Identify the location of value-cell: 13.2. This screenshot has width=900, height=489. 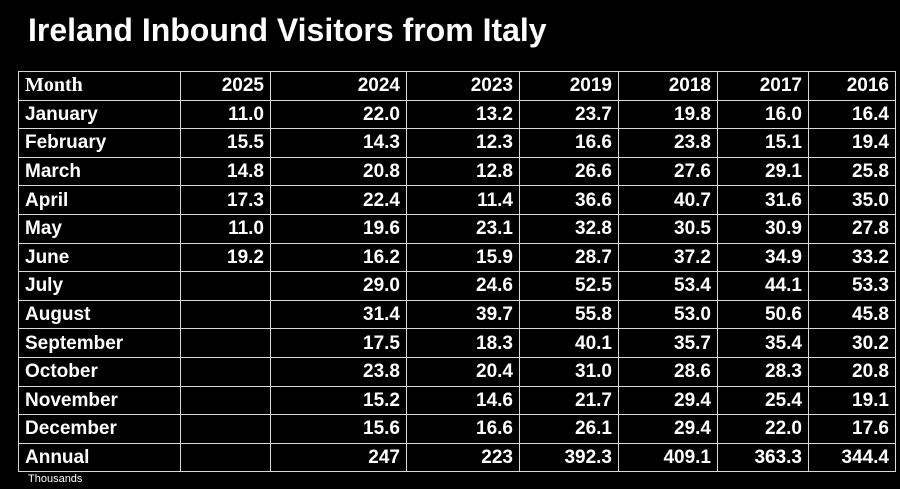
(463, 114).